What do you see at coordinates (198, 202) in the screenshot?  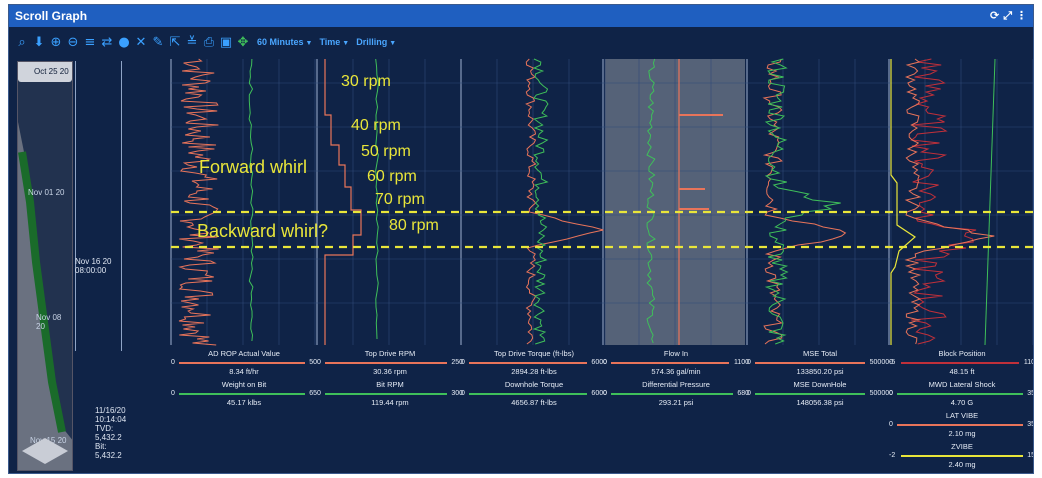 I see `rop-curve` at bounding box center [198, 202].